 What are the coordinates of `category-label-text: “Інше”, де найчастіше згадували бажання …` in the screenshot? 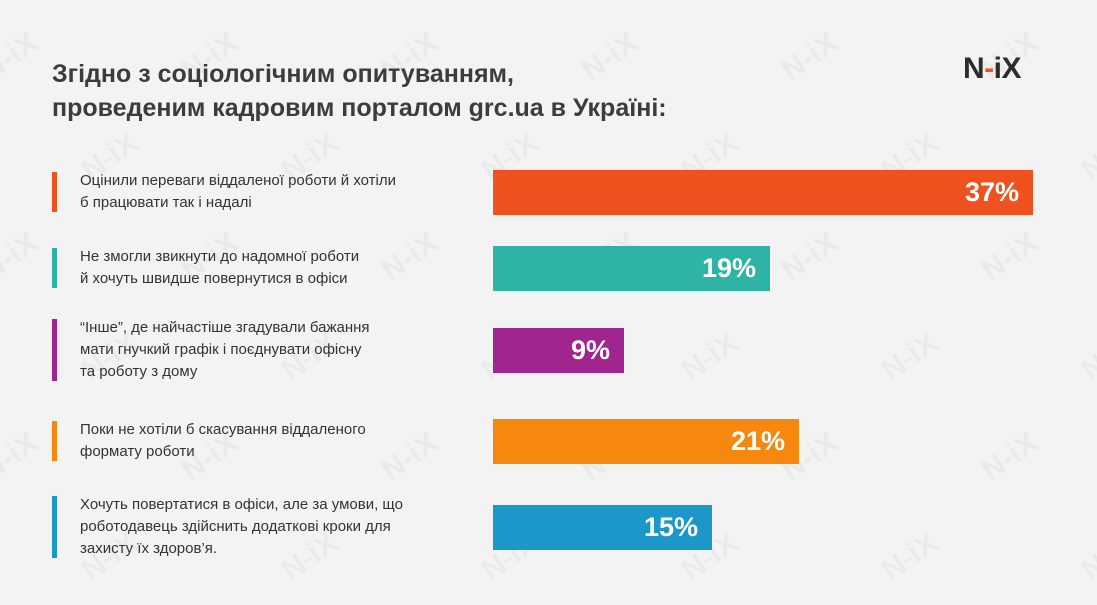 It's located at (225, 349).